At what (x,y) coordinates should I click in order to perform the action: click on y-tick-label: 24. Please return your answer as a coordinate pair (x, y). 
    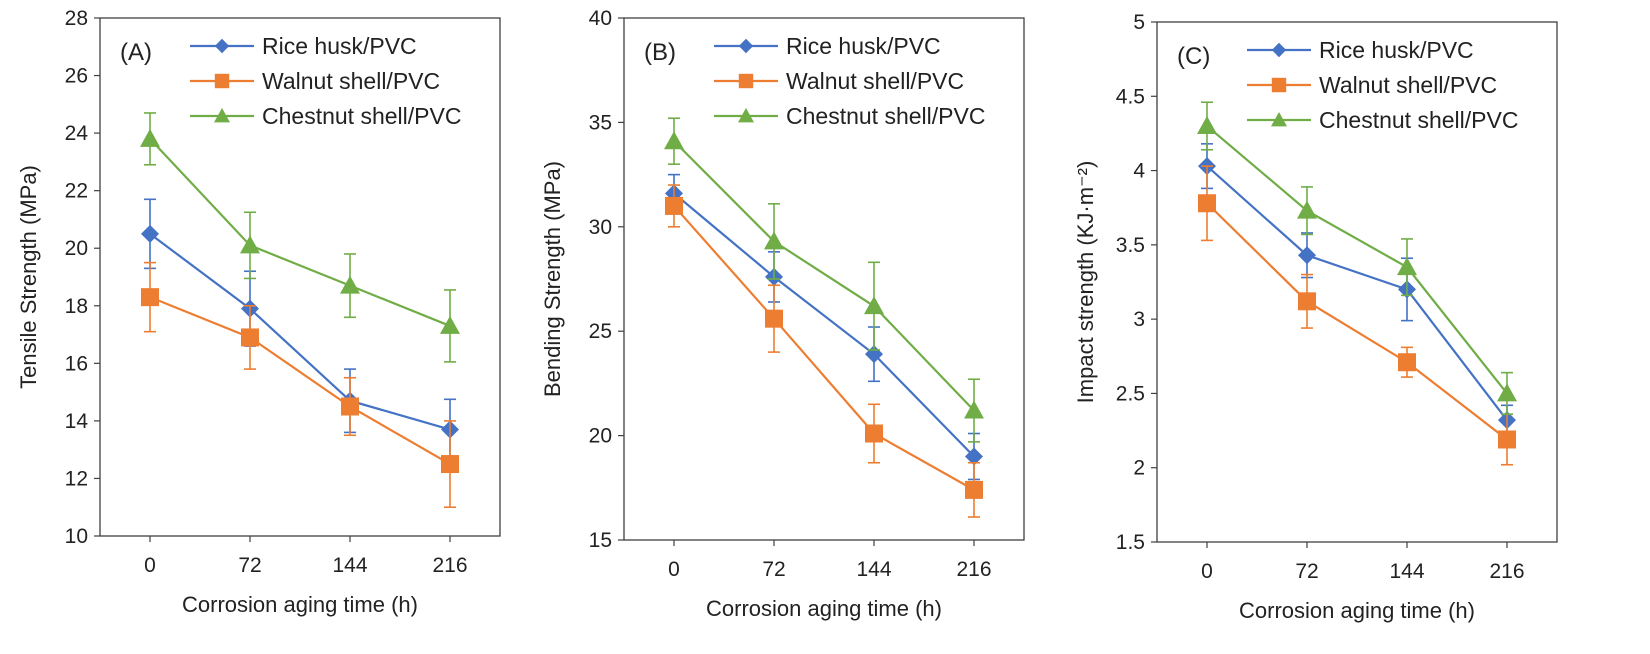
    Looking at the image, I should click on (77, 133).